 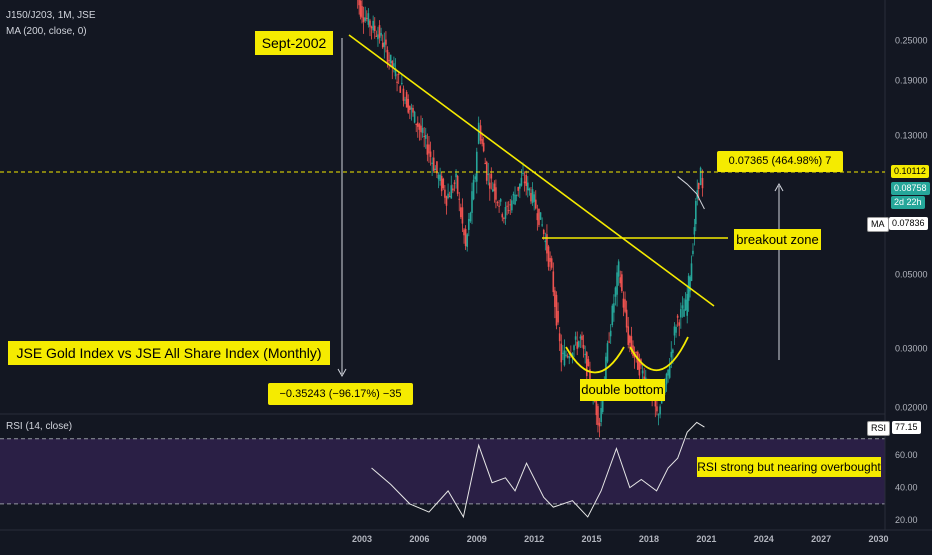 What do you see at coordinates (879, 428) in the screenshot?
I see `rsi-name-tag: RSI` at bounding box center [879, 428].